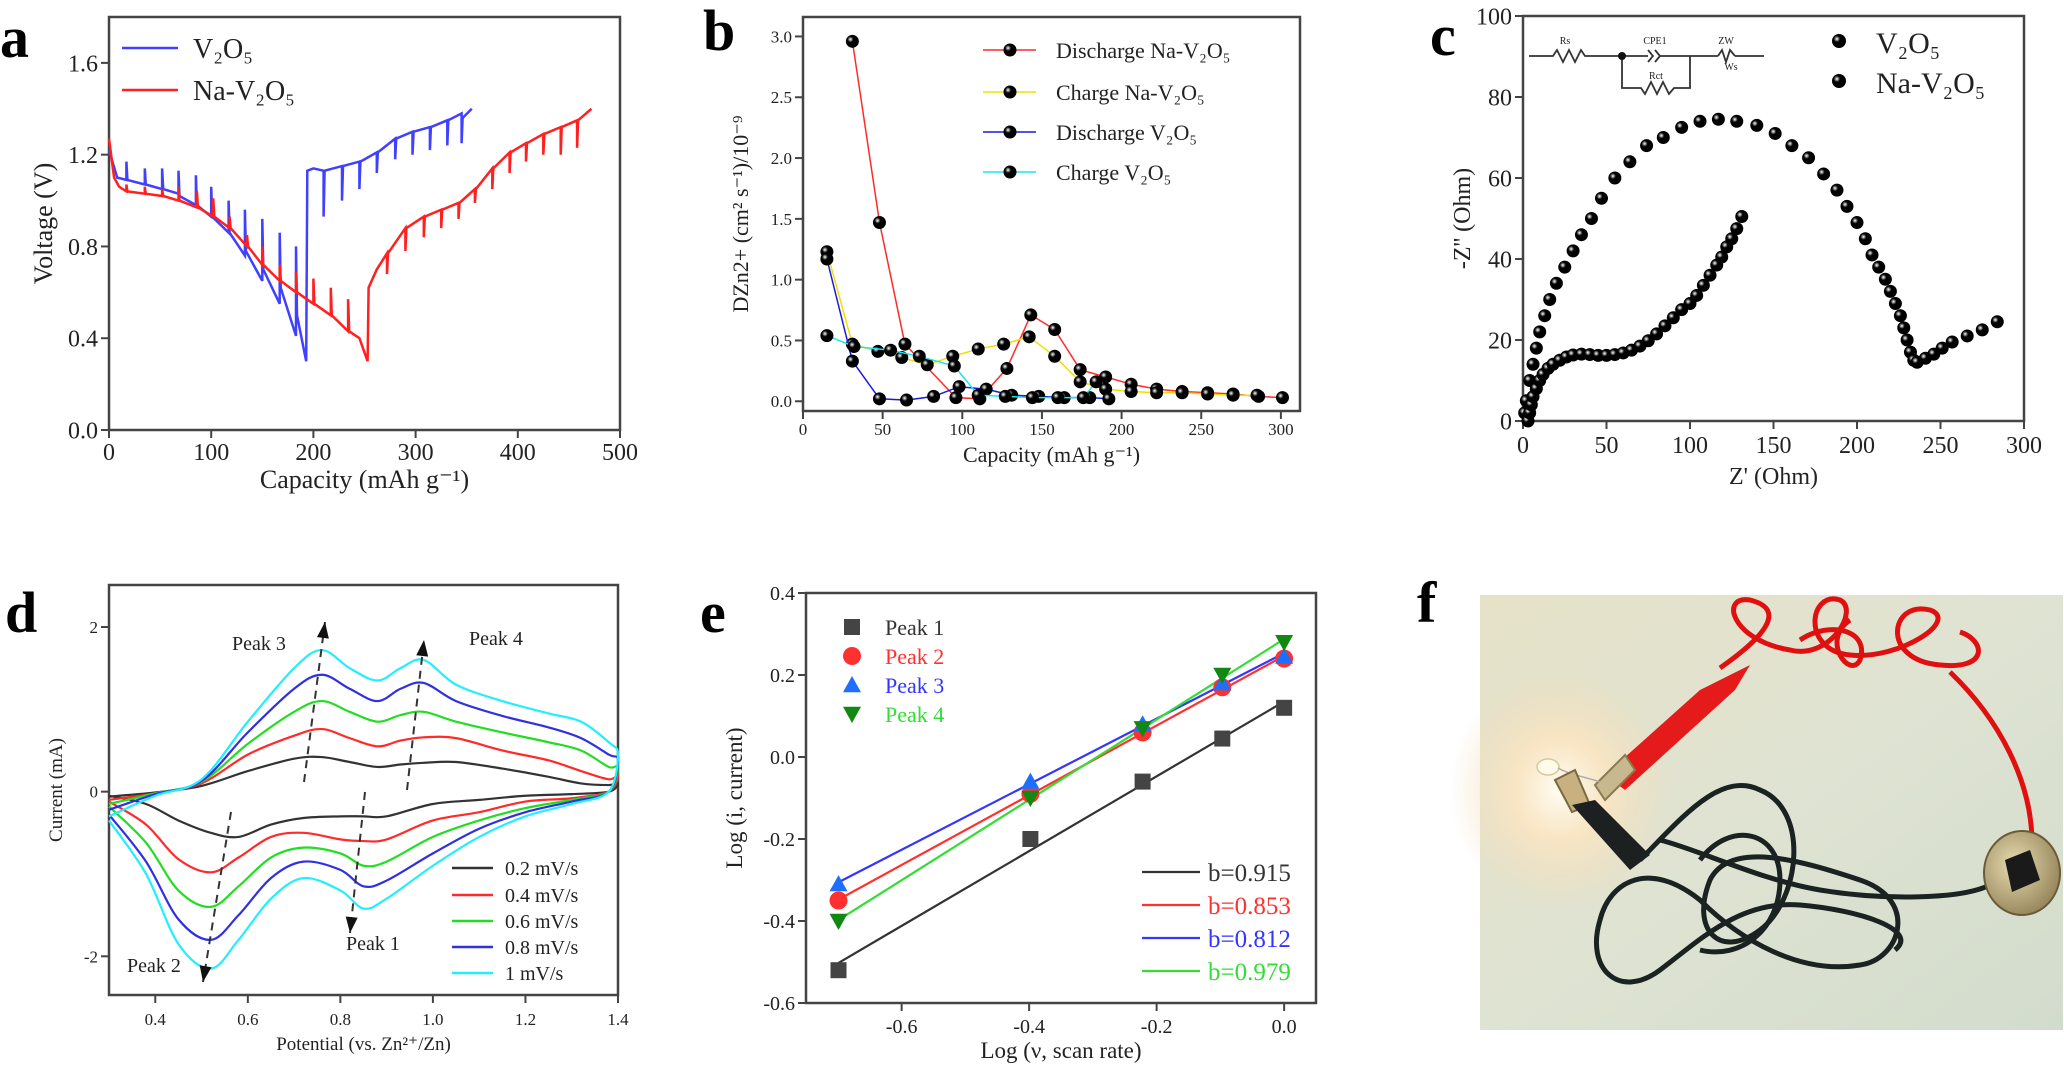 This screenshot has width=2064, height=1067. What do you see at coordinates (542, 869) in the screenshot?
I see `legend-label: 0.2 mV/s` at bounding box center [542, 869].